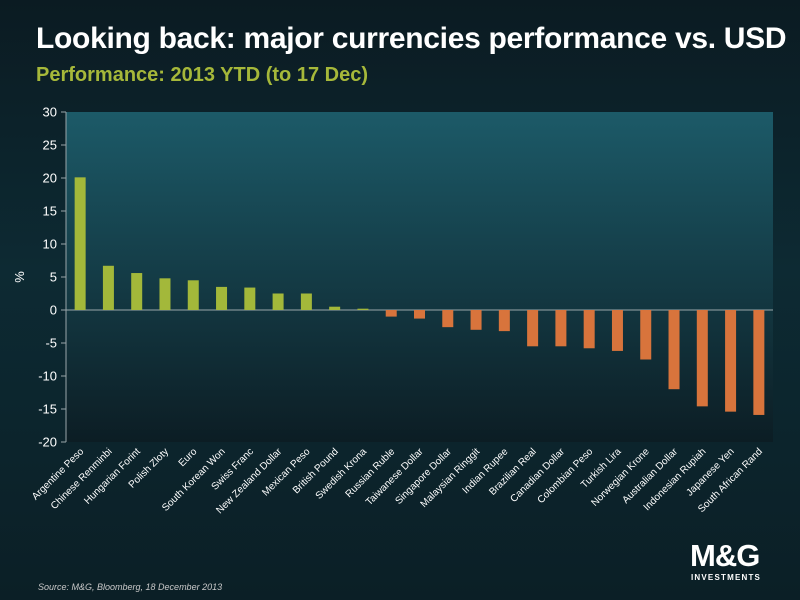  I want to click on source-note: Source: M&G, Bloomberg, 18 December 2013, so click(130, 587).